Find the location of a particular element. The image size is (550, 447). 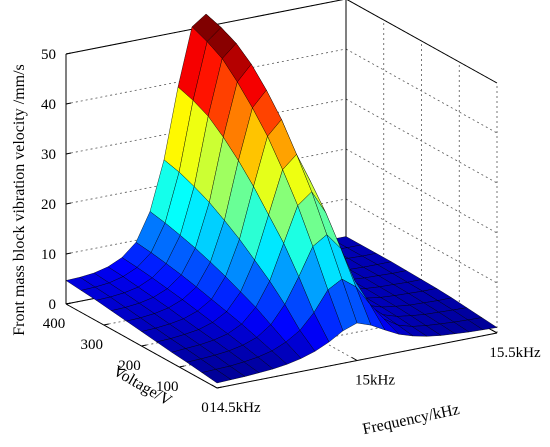

y-tick-label: 0 is located at coordinates (205, 408).